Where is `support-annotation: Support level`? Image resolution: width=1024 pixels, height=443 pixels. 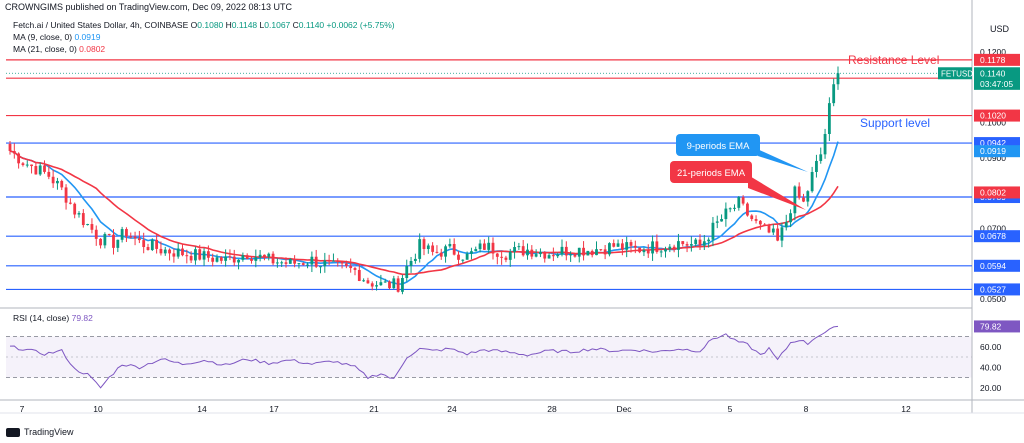 support-annotation: Support level is located at coordinates (895, 123).